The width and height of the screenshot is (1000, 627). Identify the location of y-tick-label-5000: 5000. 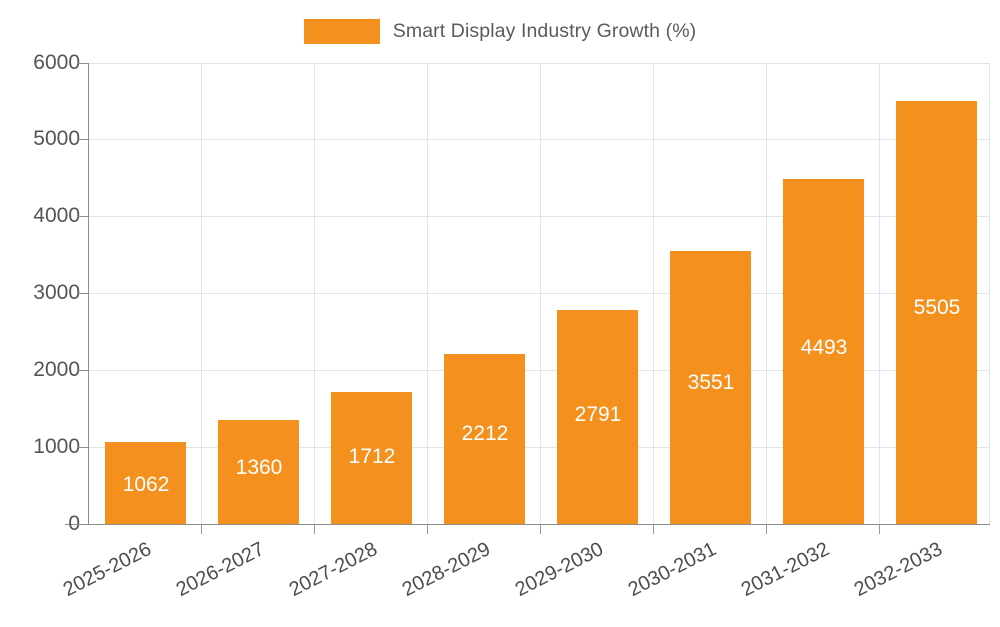
(56, 138).